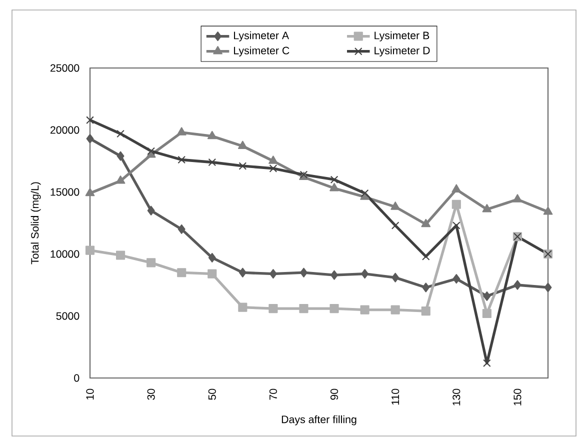 Image resolution: width=579 pixels, height=437 pixels. I want to click on y-tick-label: 5000, so click(68, 316).